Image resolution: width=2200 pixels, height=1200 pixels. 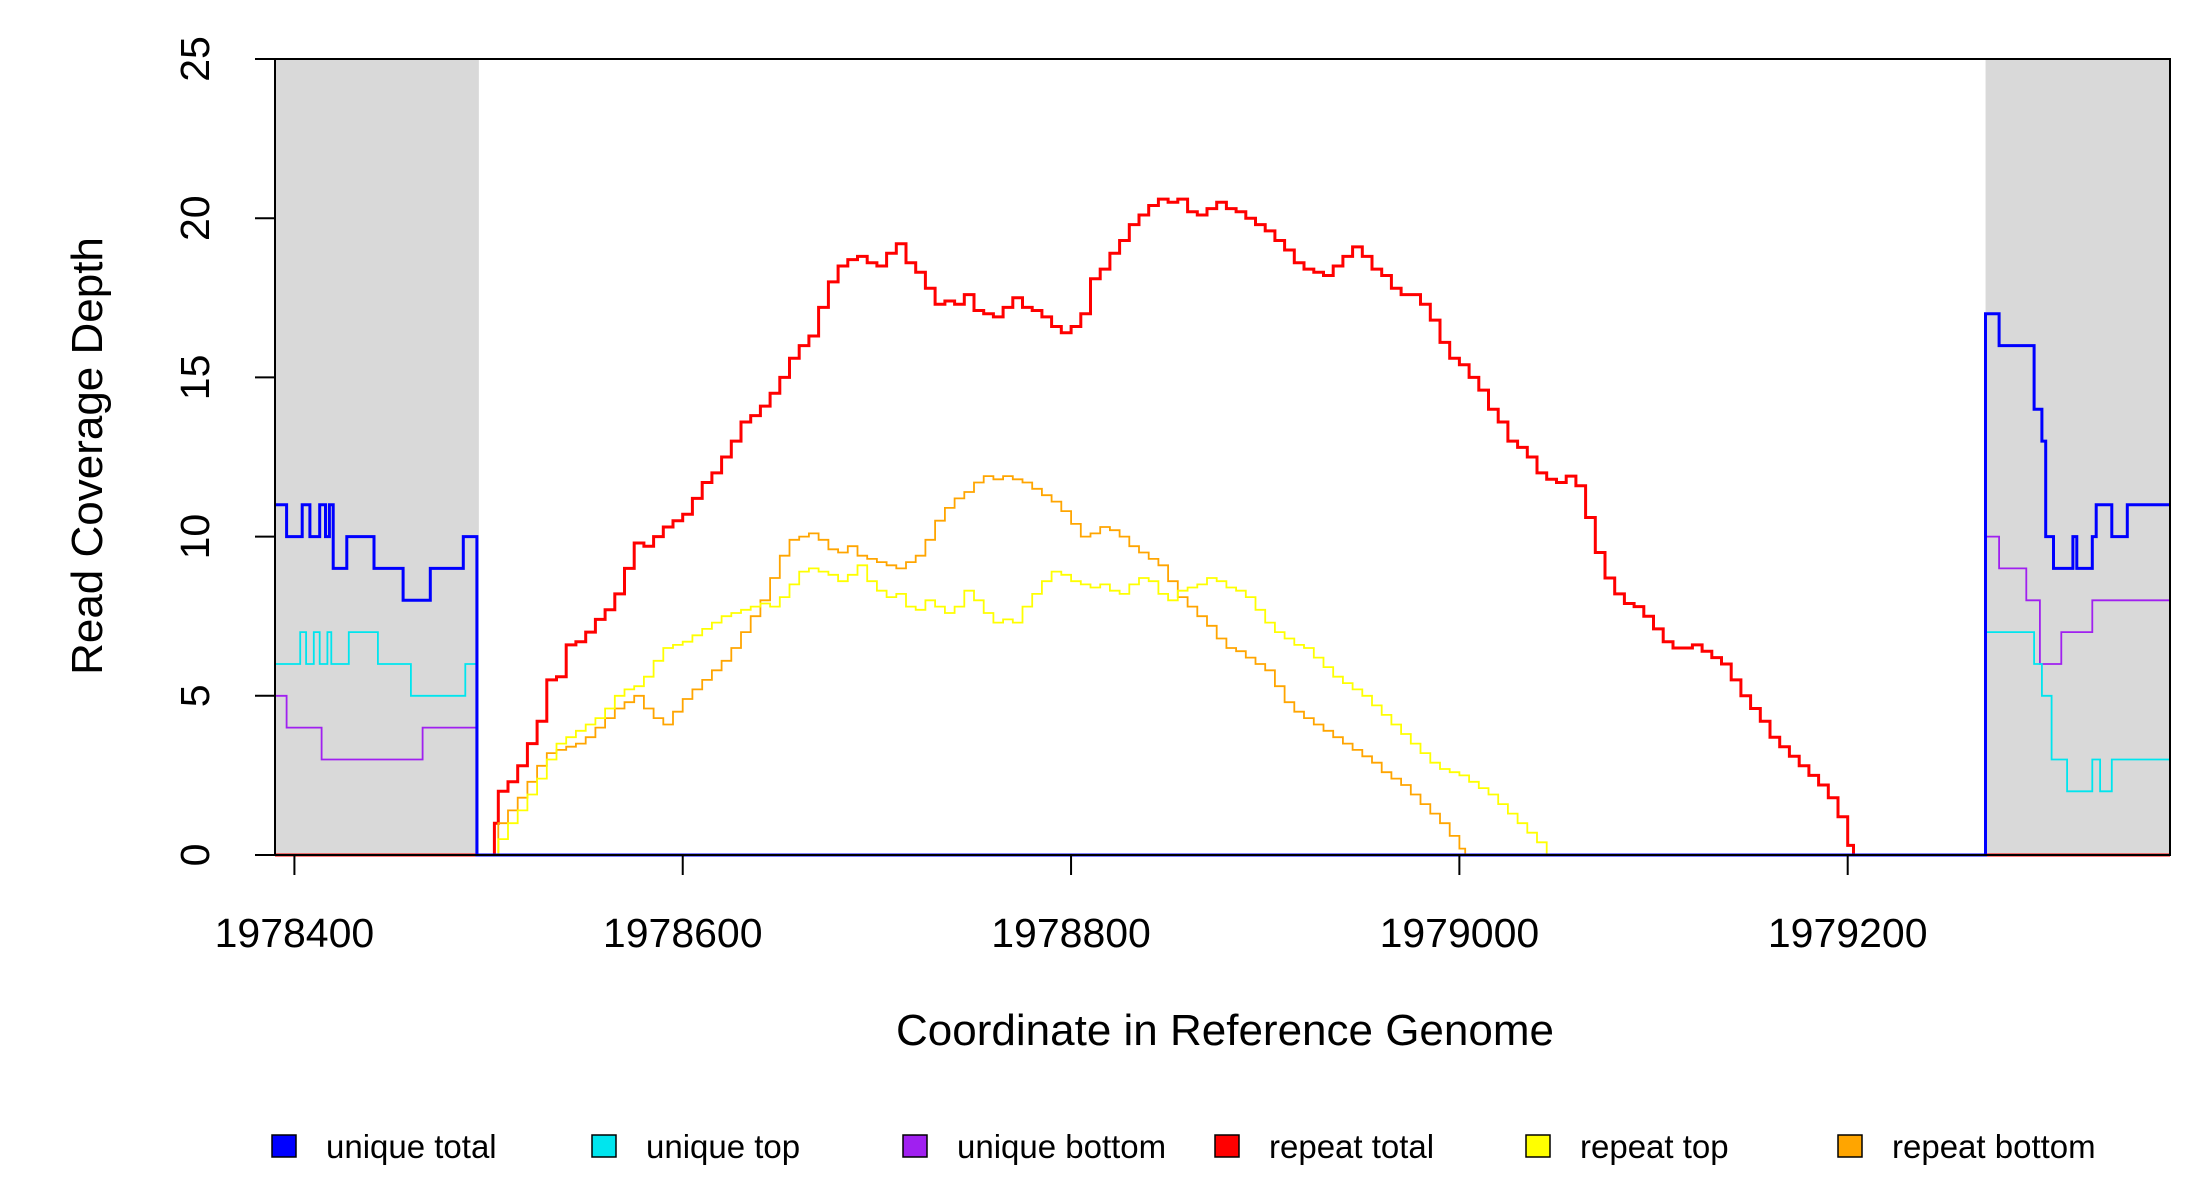 I want to click on x-axis-title: Coordinate in Reference Genome, so click(x=1225, y=1030).